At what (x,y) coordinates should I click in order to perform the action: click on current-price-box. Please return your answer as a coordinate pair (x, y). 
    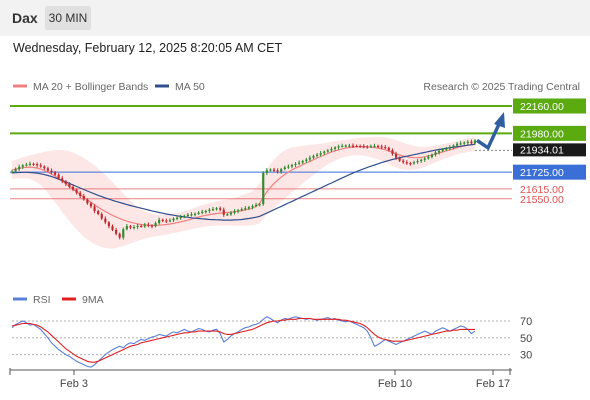
    Looking at the image, I should click on (549, 150).